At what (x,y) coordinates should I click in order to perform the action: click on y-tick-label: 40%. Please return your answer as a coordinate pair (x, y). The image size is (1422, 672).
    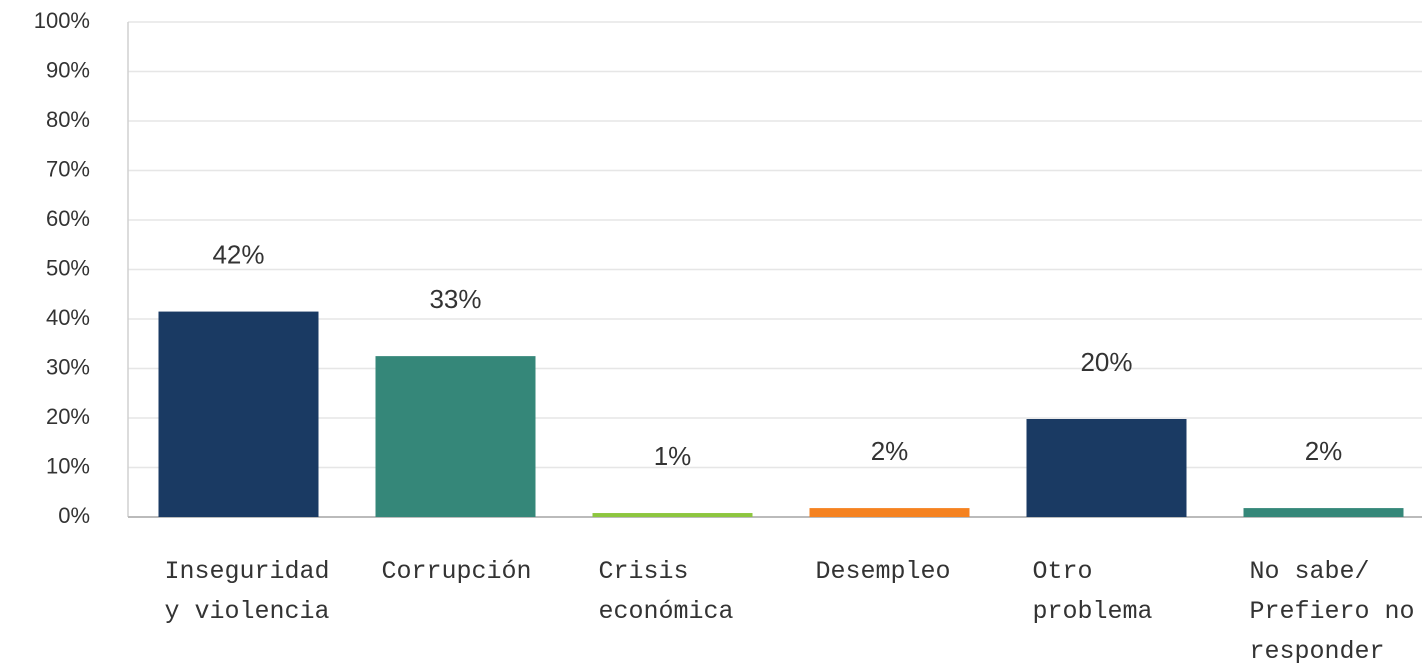
    Looking at the image, I should click on (68, 317).